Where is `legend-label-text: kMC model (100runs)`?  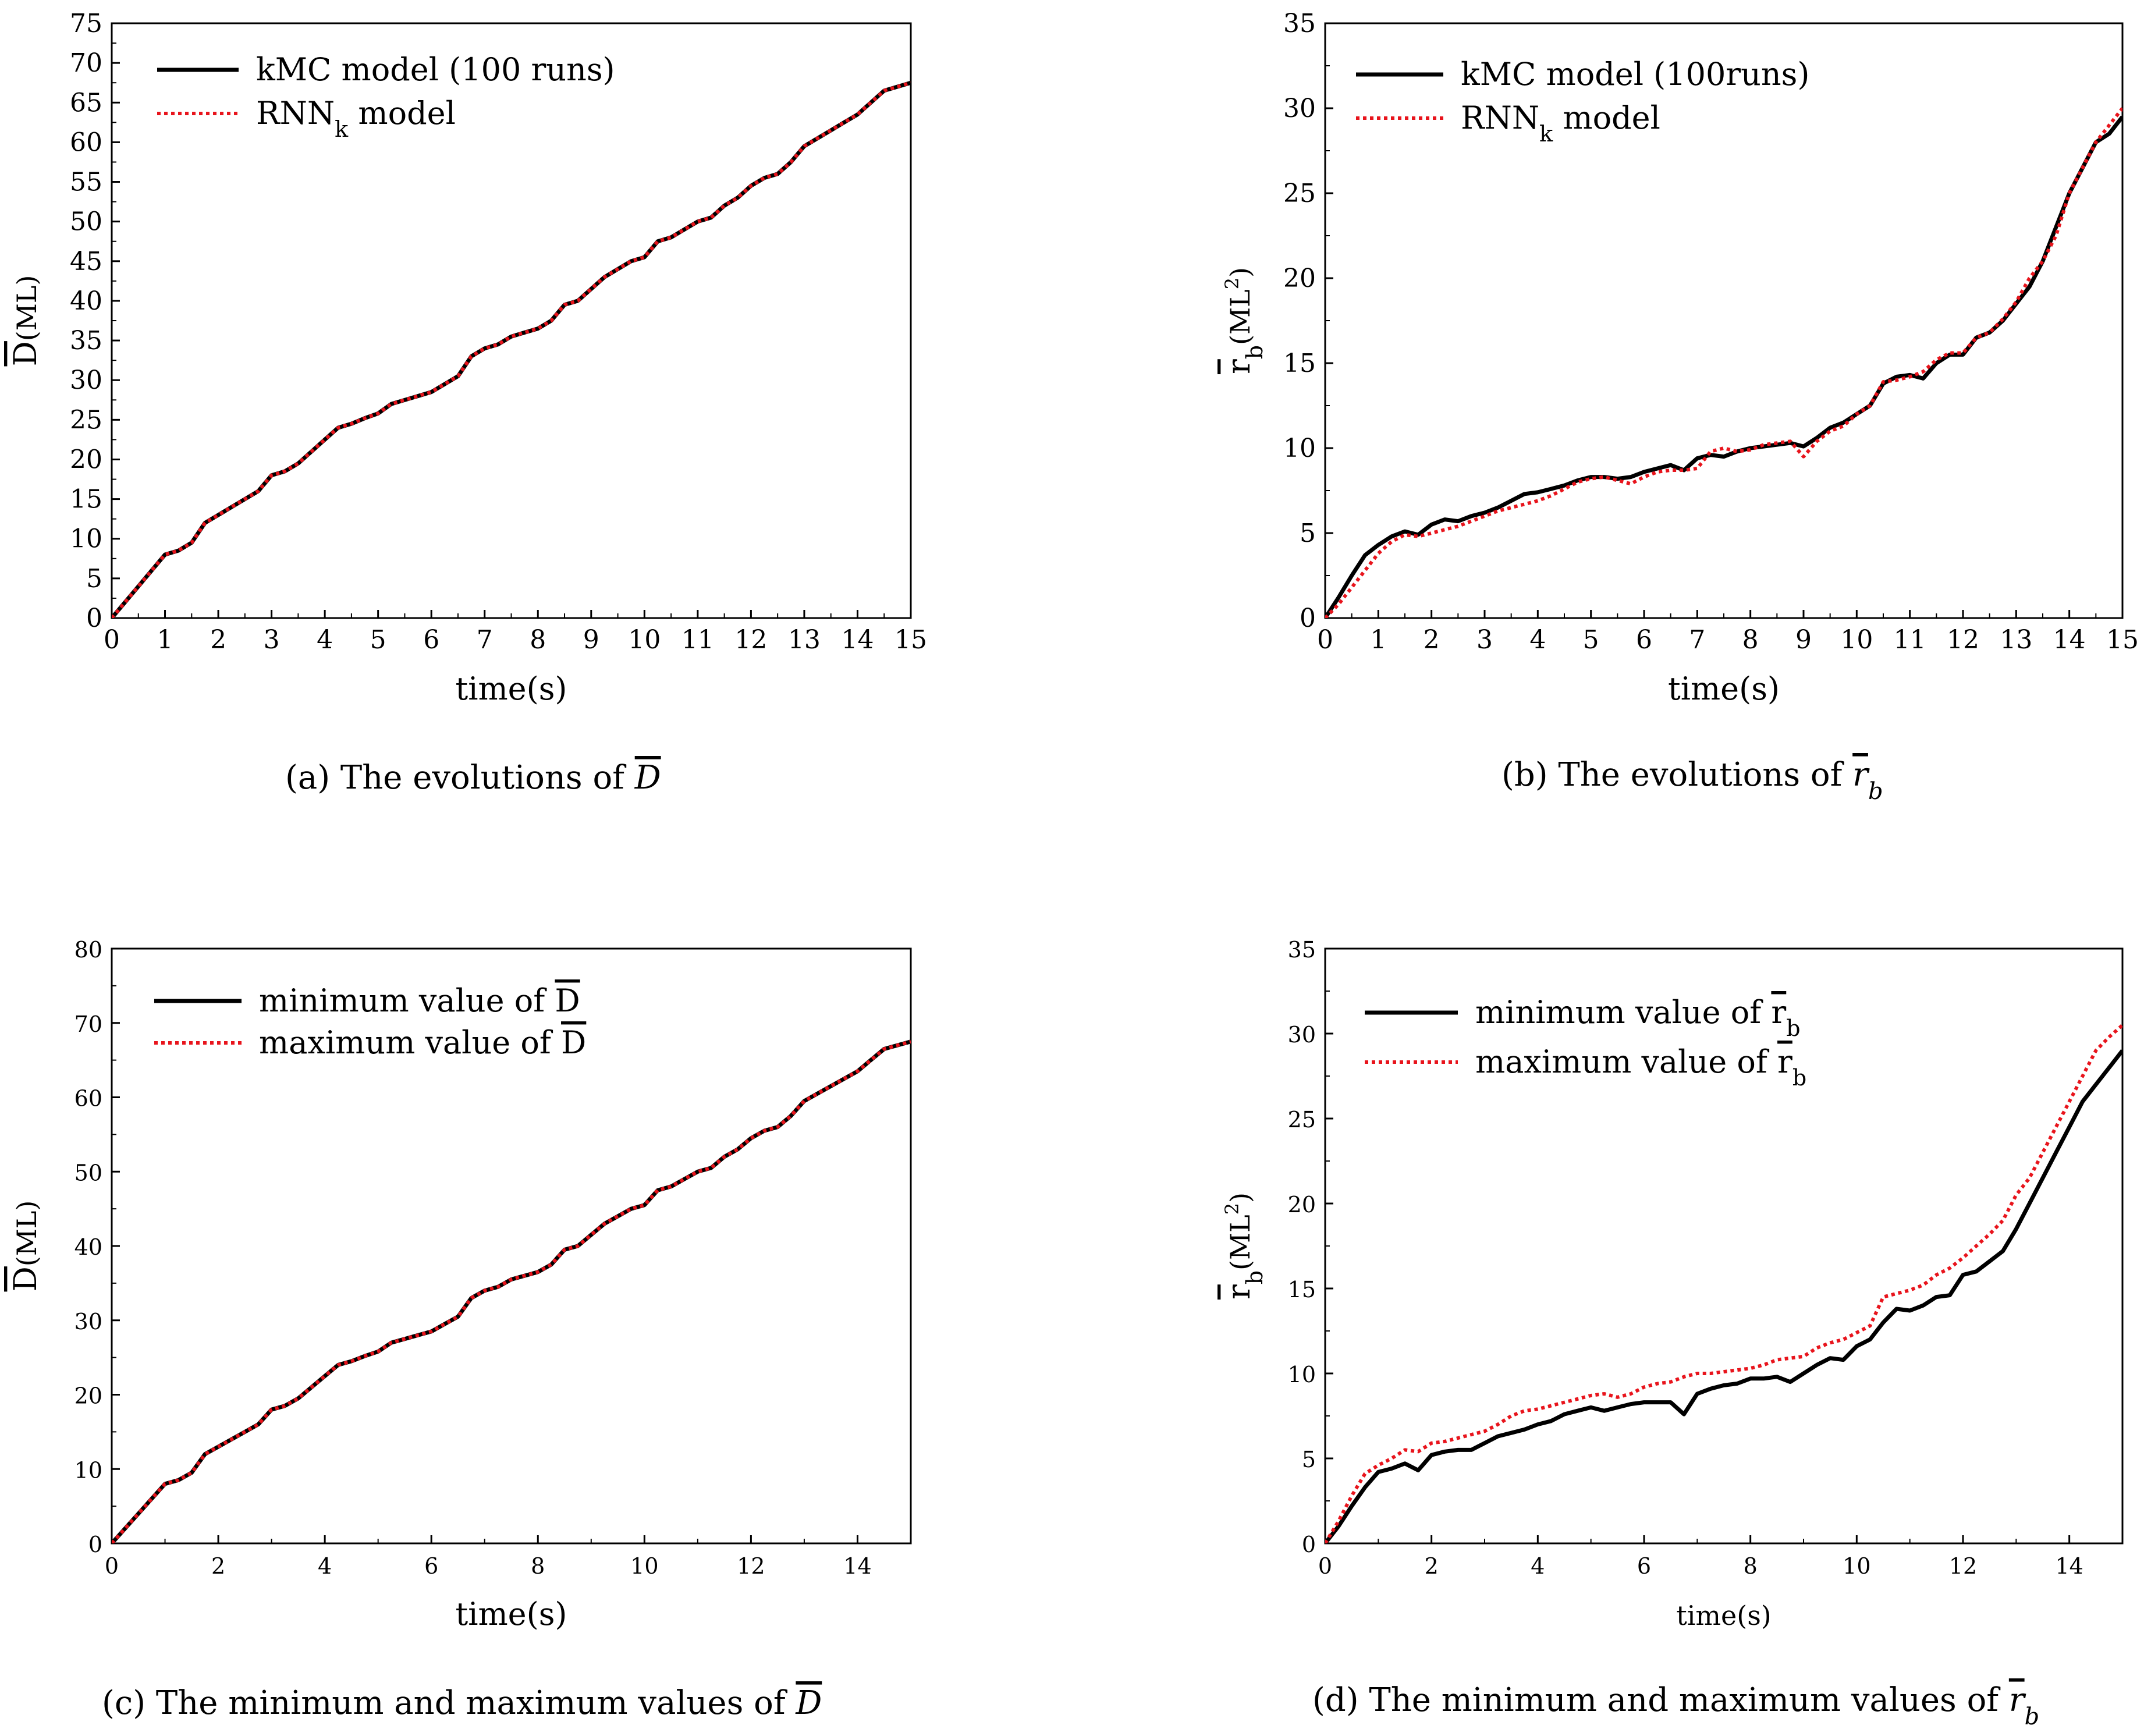 legend-label-text: kMC model (100runs) is located at coordinates (1635, 74).